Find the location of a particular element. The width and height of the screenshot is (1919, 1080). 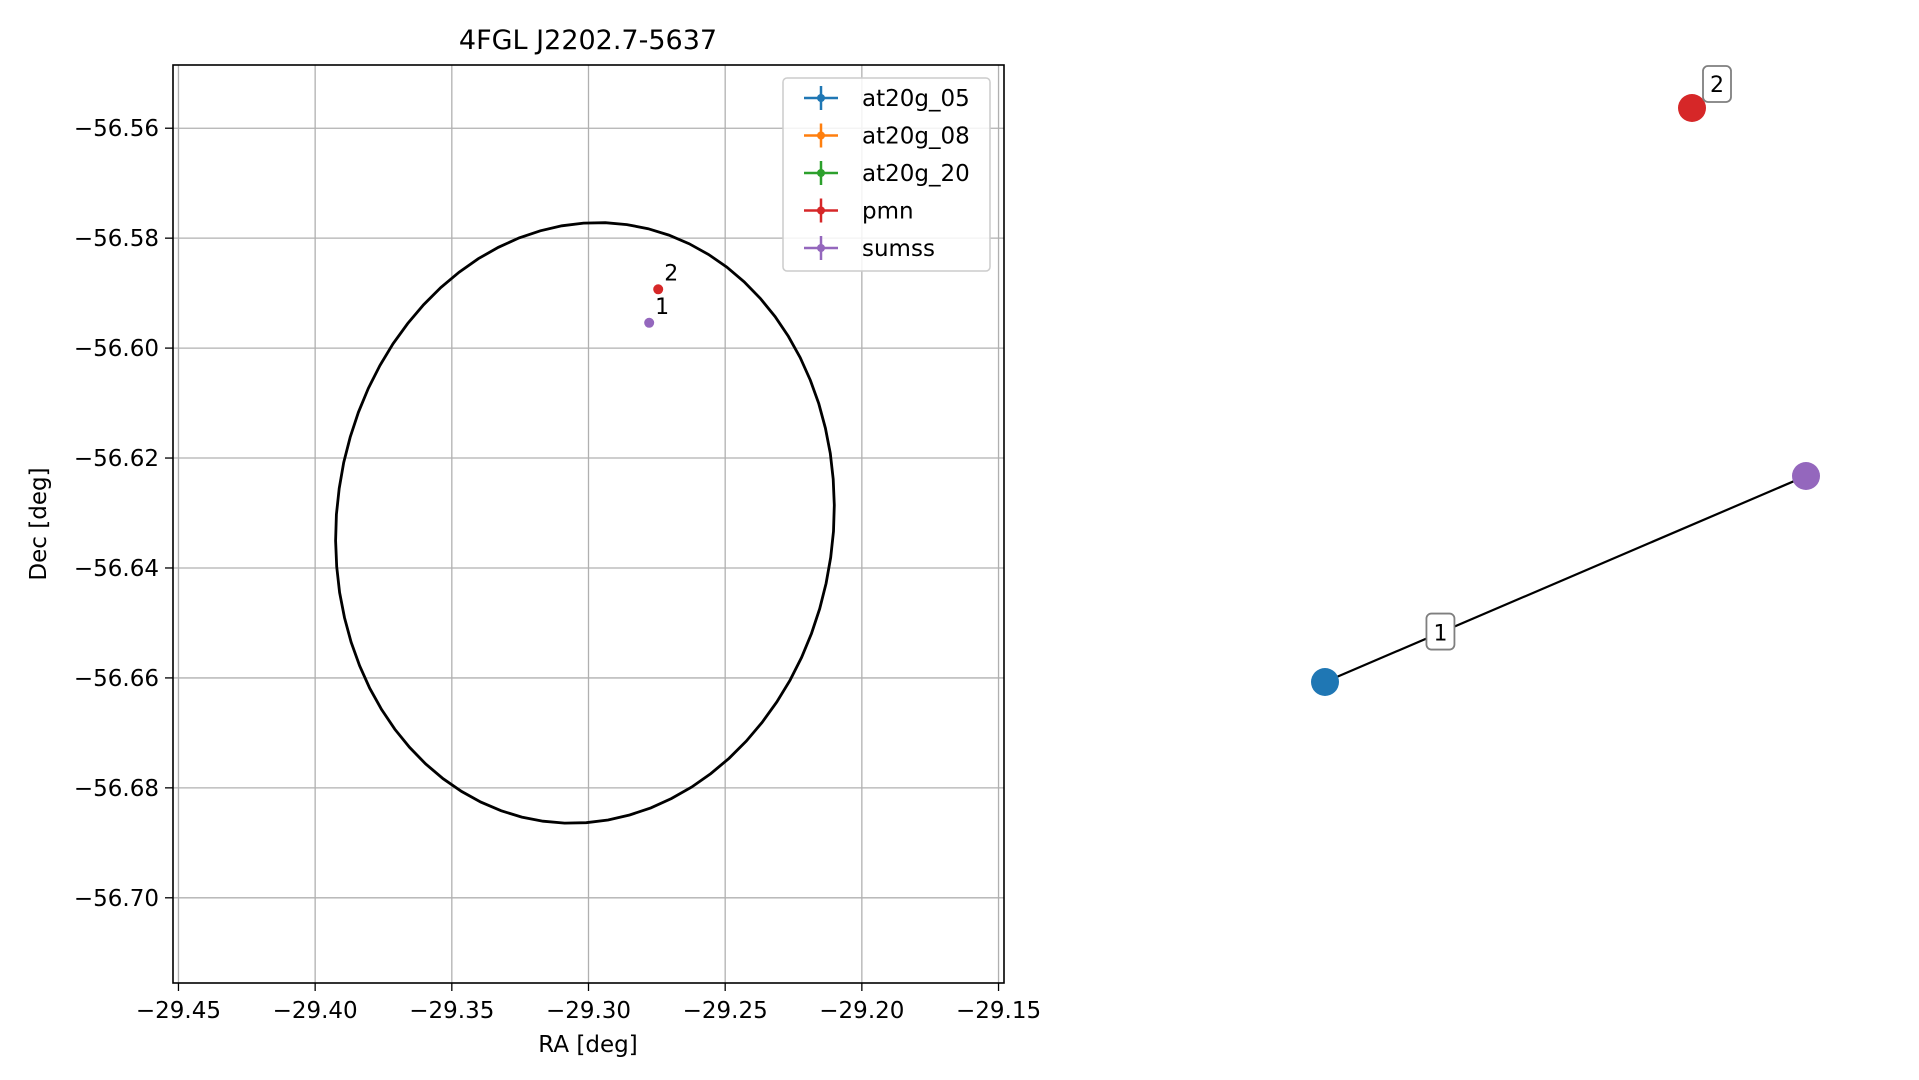

node-label: 2 is located at coordinates (1717, 85).